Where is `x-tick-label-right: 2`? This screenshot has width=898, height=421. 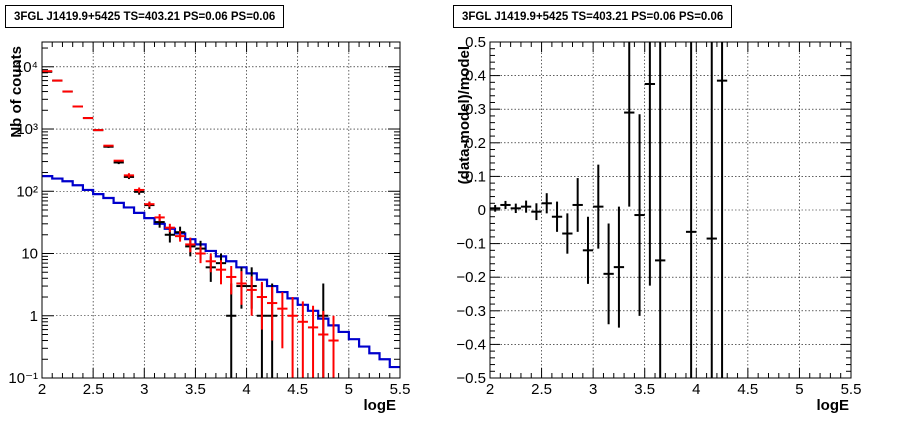
x-tick-label-right: 2 is located at coordinates (490, 389).